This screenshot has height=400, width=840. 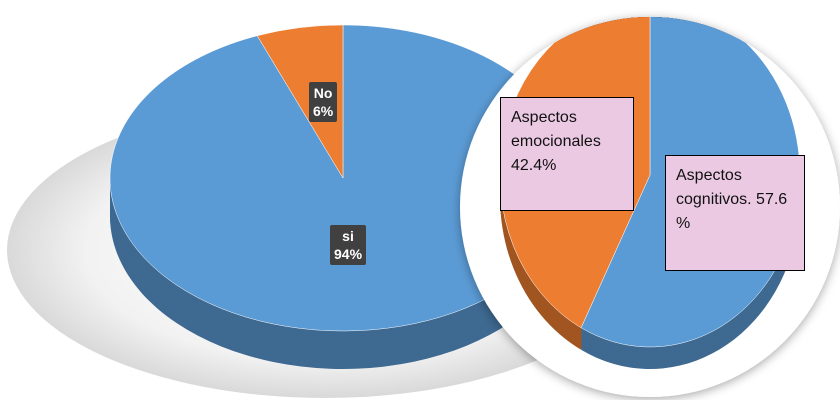 I want to click on value-label: 6%, so click(x=323, y=111).